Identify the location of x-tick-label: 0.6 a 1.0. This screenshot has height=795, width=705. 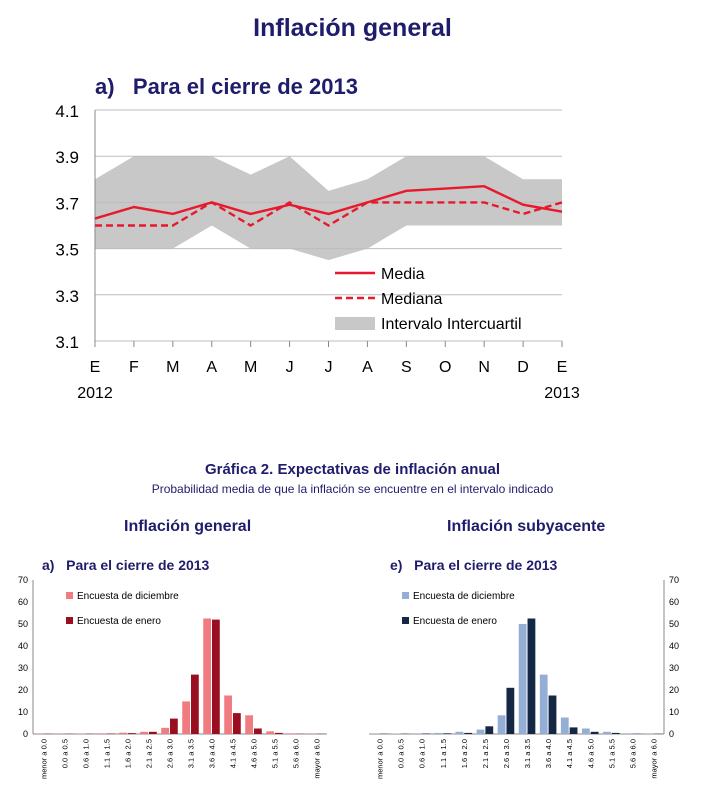
(86, 753).